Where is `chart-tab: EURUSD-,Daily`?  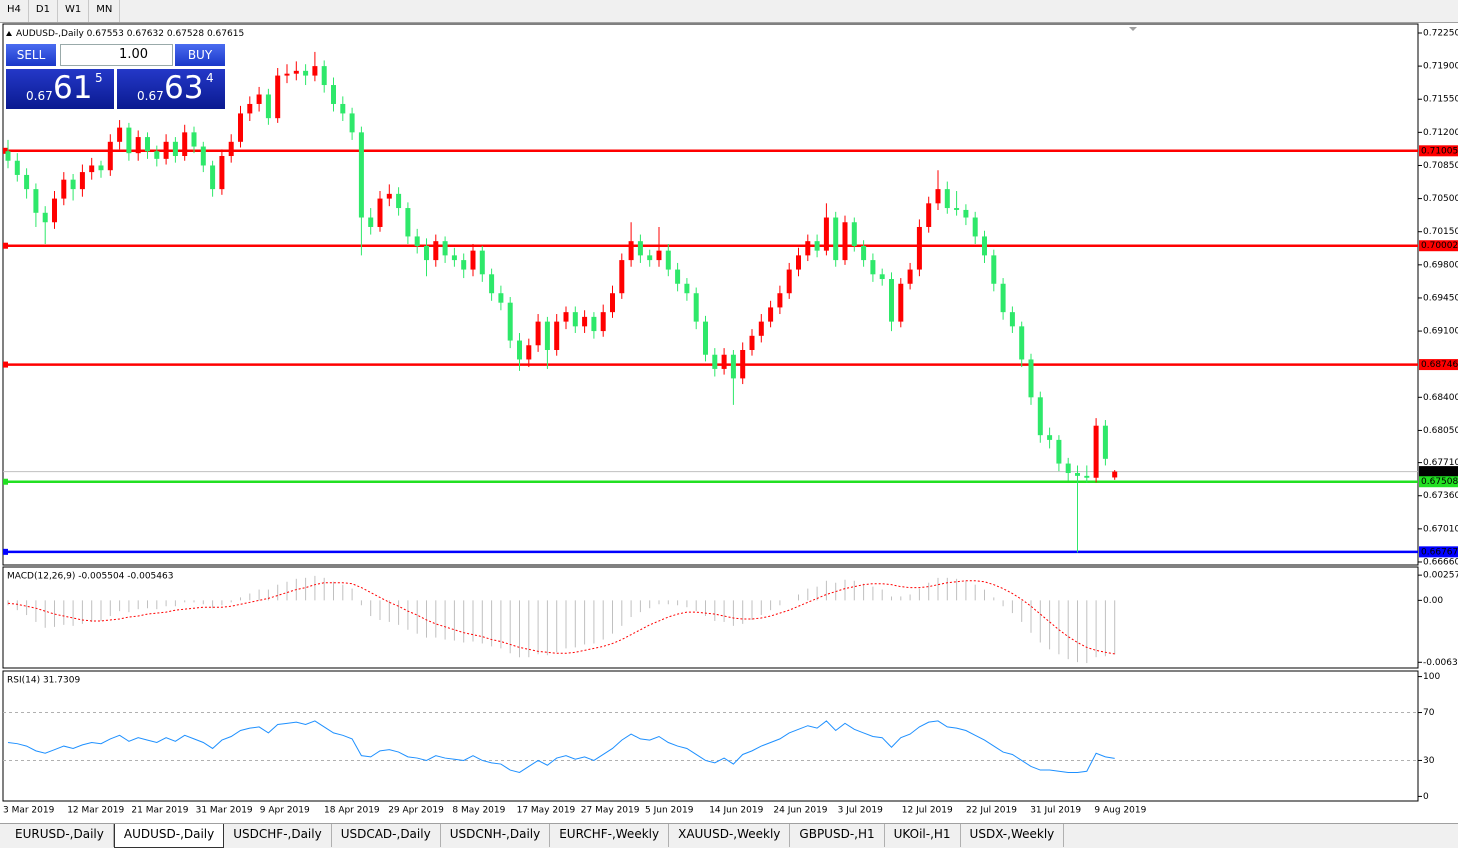 chart-tab: EURUSD-,Daily is located at coordinates (60, 835).